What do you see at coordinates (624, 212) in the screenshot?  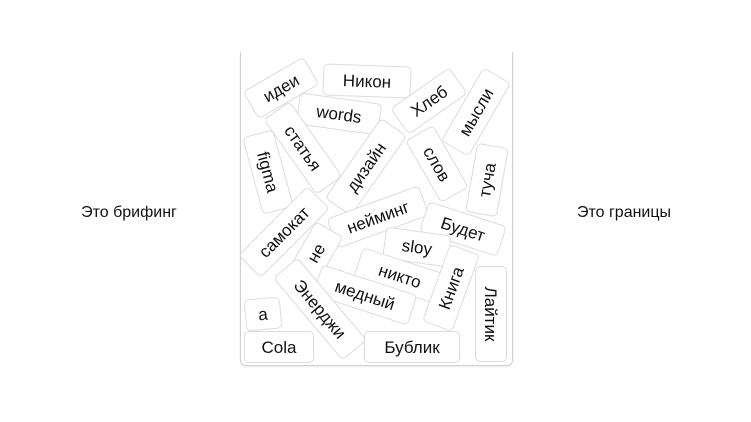 I see `right-label: Это границы` at bounding box center [624, 212].